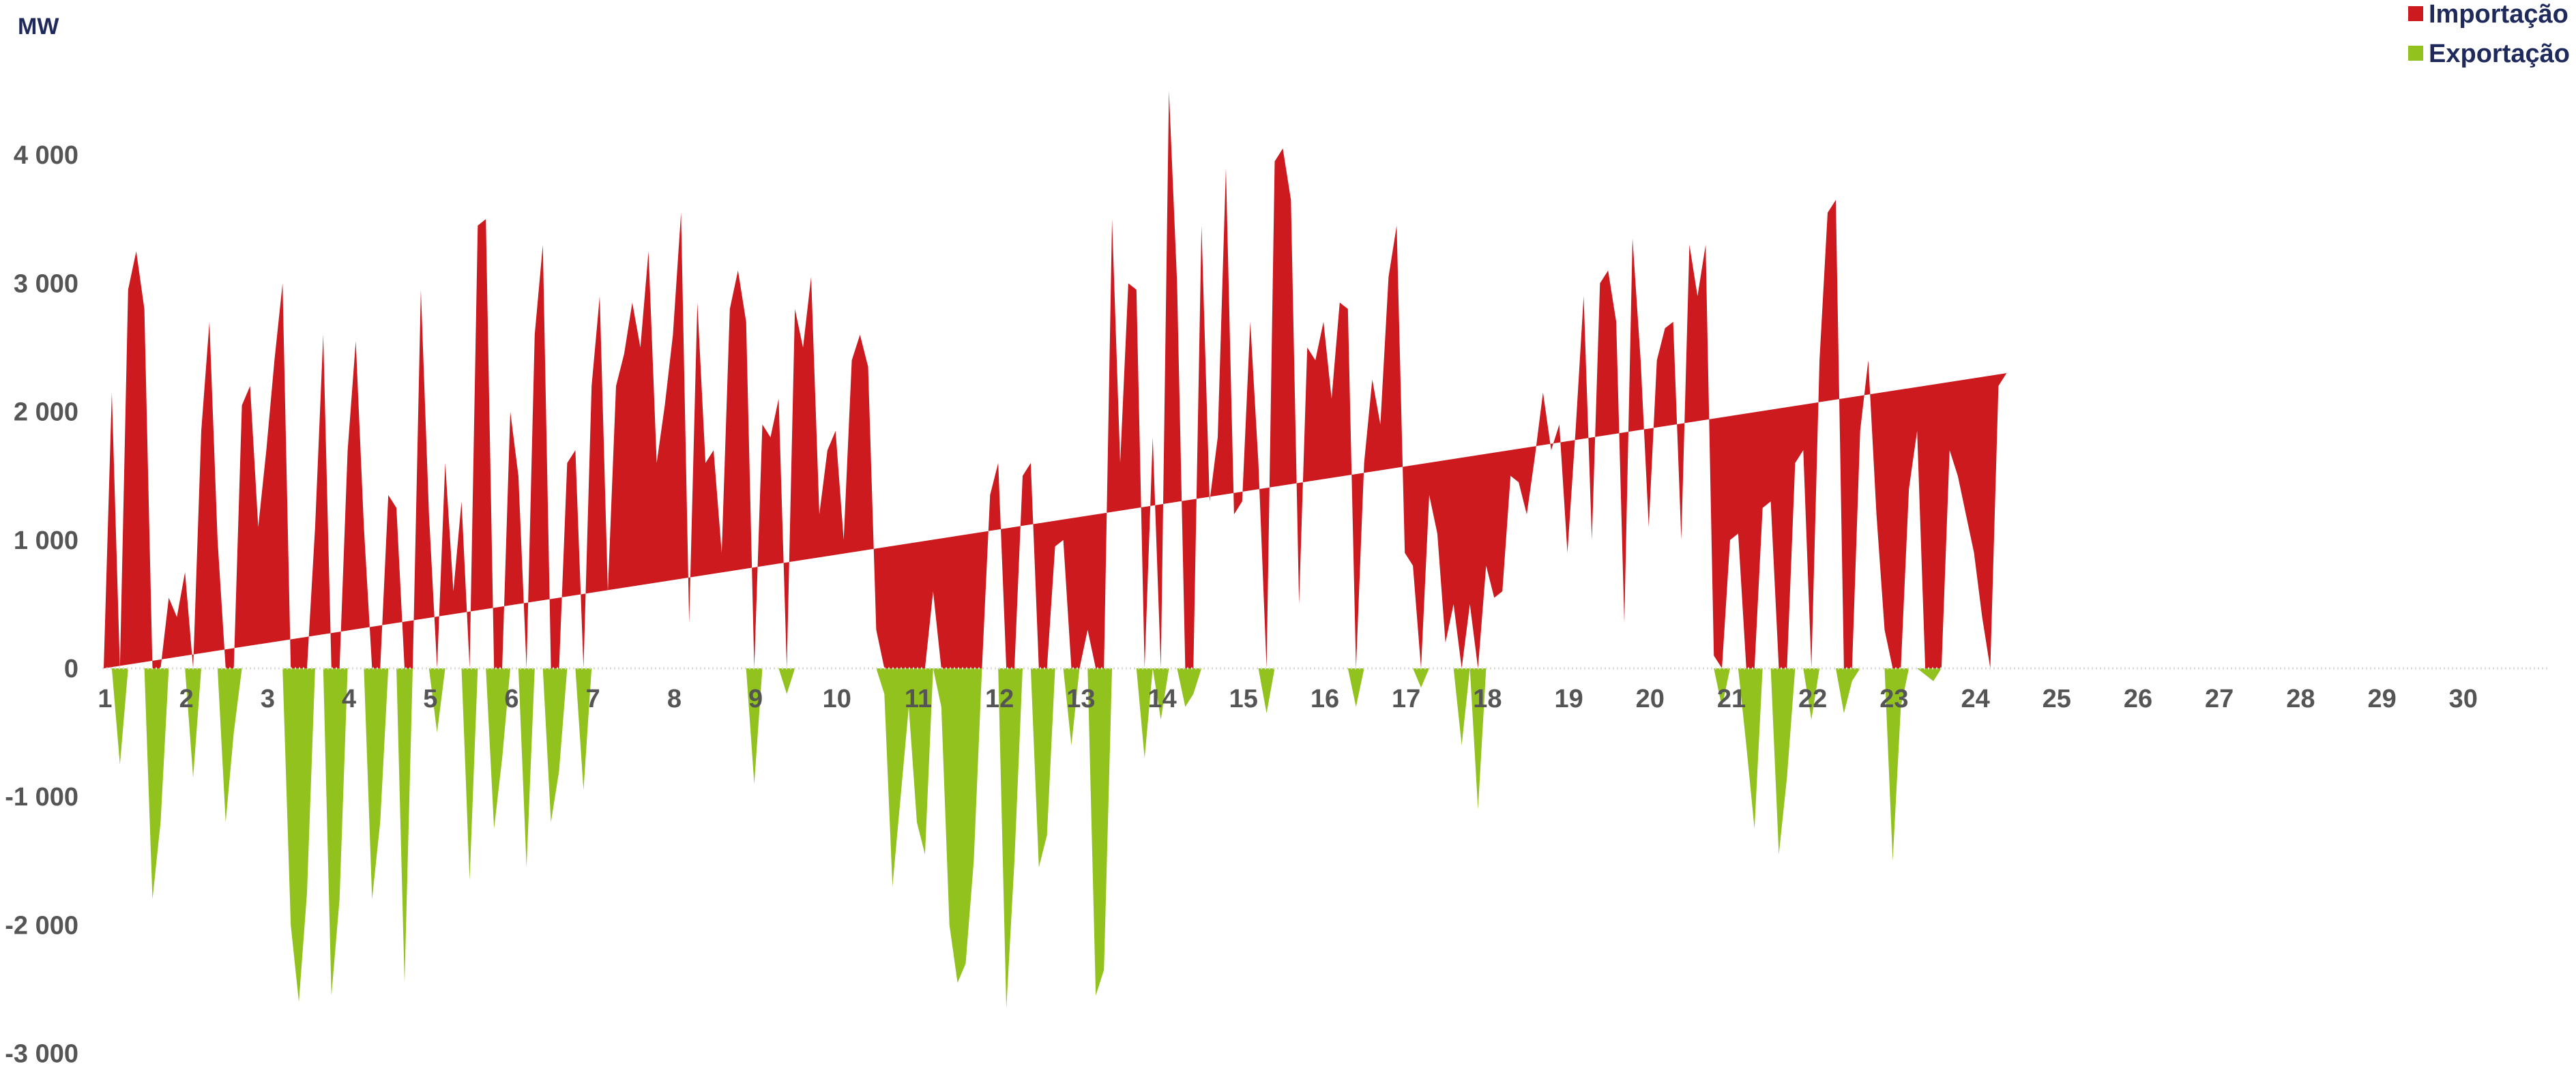  What do you see at coordinates (1000, 699) in the screenshot?
I see `x-tick-label: 12` at bounding box center [1000, 699].